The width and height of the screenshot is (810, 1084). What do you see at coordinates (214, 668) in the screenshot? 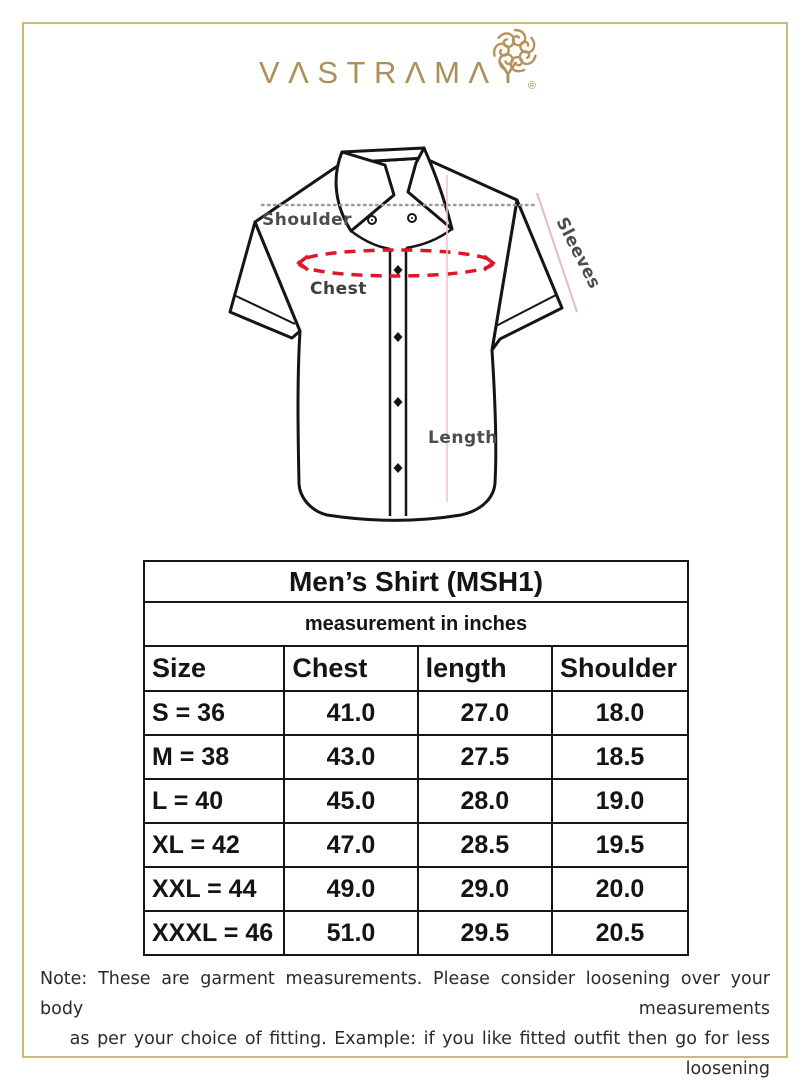
I see `column-header: Size` at bounding box center [214, 668].